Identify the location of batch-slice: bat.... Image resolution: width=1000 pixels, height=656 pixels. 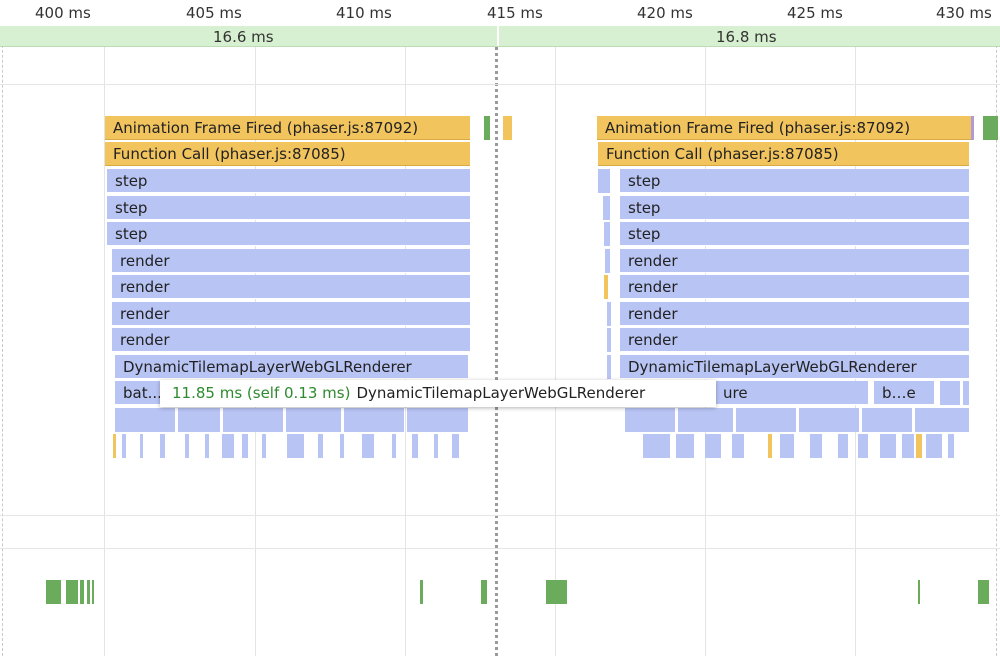
(140, 393).